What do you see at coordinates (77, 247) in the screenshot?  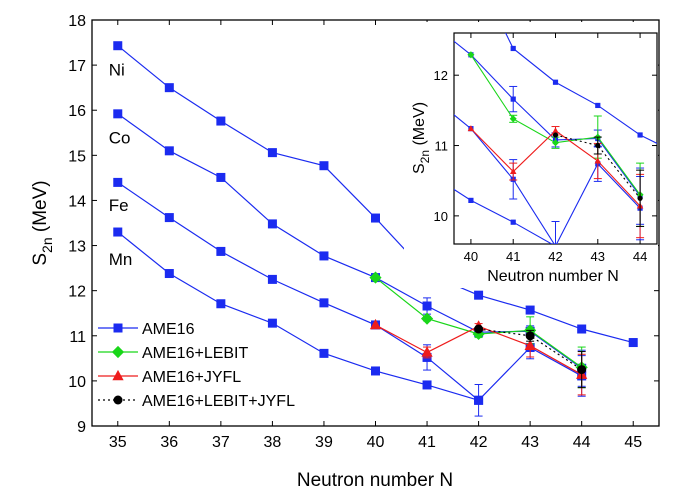 I see `y-tick-label: 13` at bounding box center [77, 247].